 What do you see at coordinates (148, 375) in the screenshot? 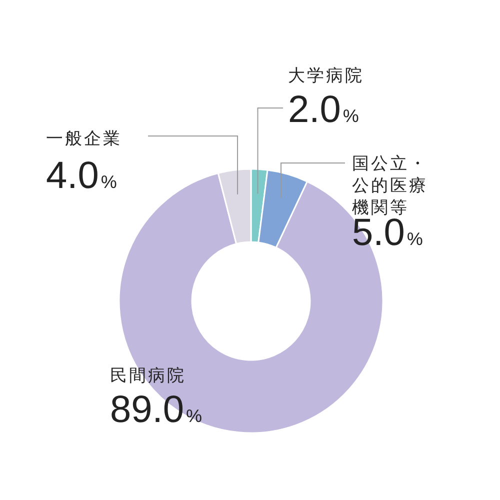
I see `slice-label: 民間病院` at bounding box center [148, 375].